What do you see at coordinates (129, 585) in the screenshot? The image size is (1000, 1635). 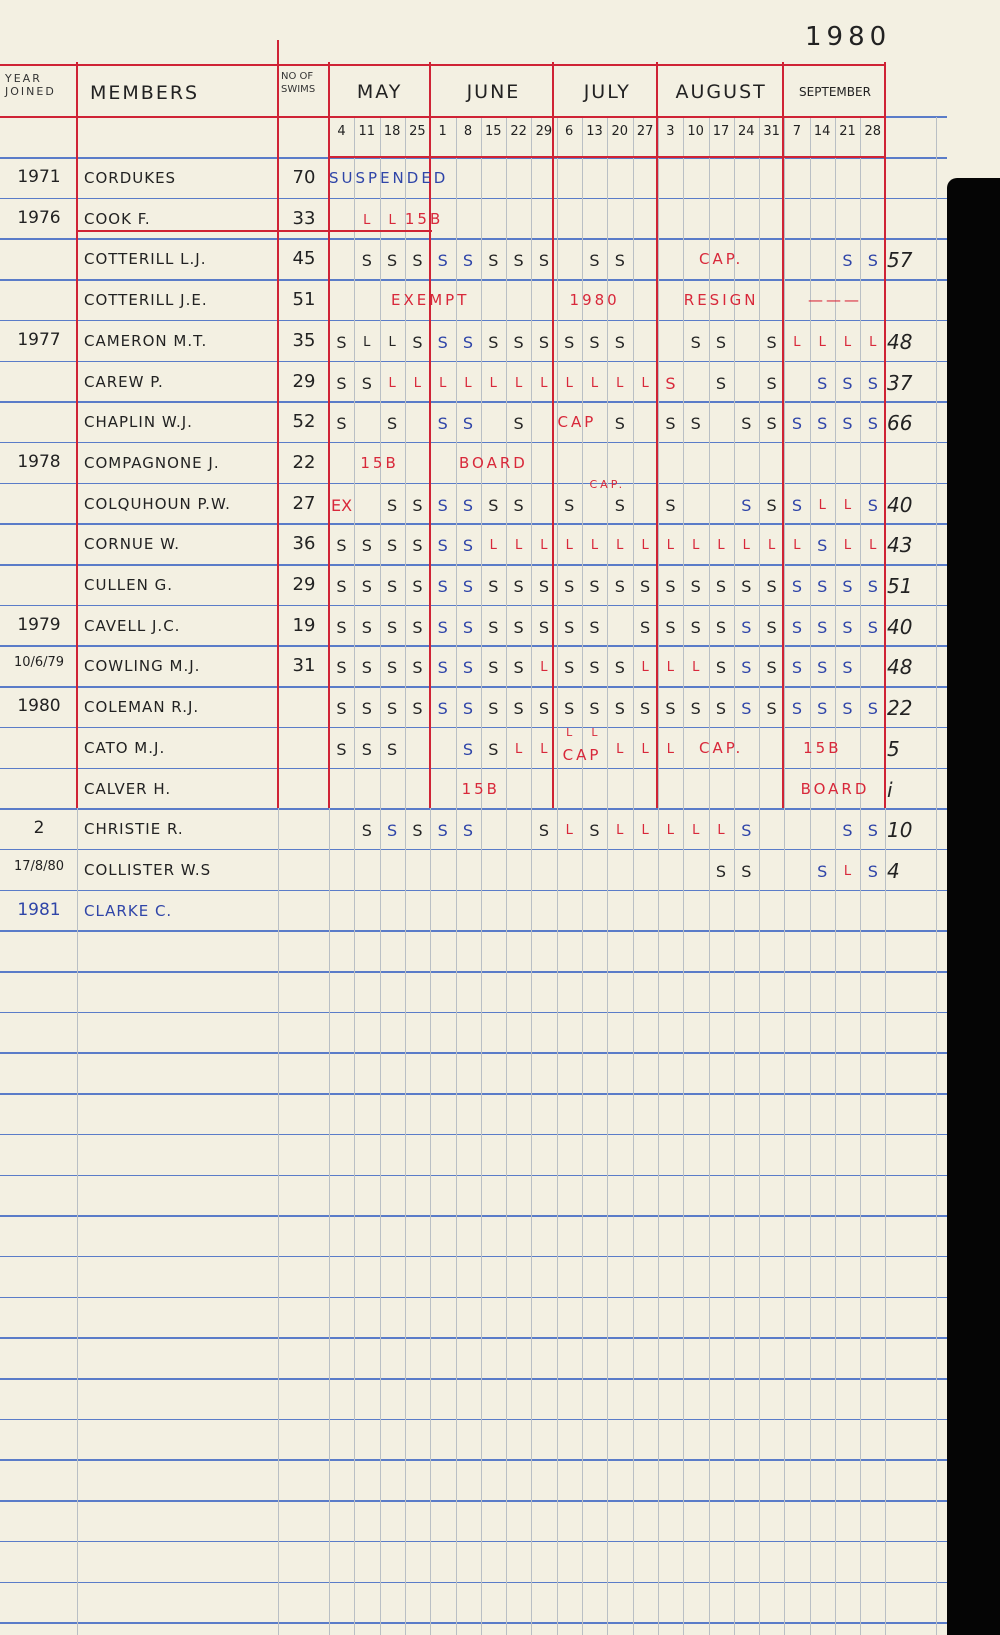 I see `member-name: CULLEN G.` at bounding box center [129, 585].